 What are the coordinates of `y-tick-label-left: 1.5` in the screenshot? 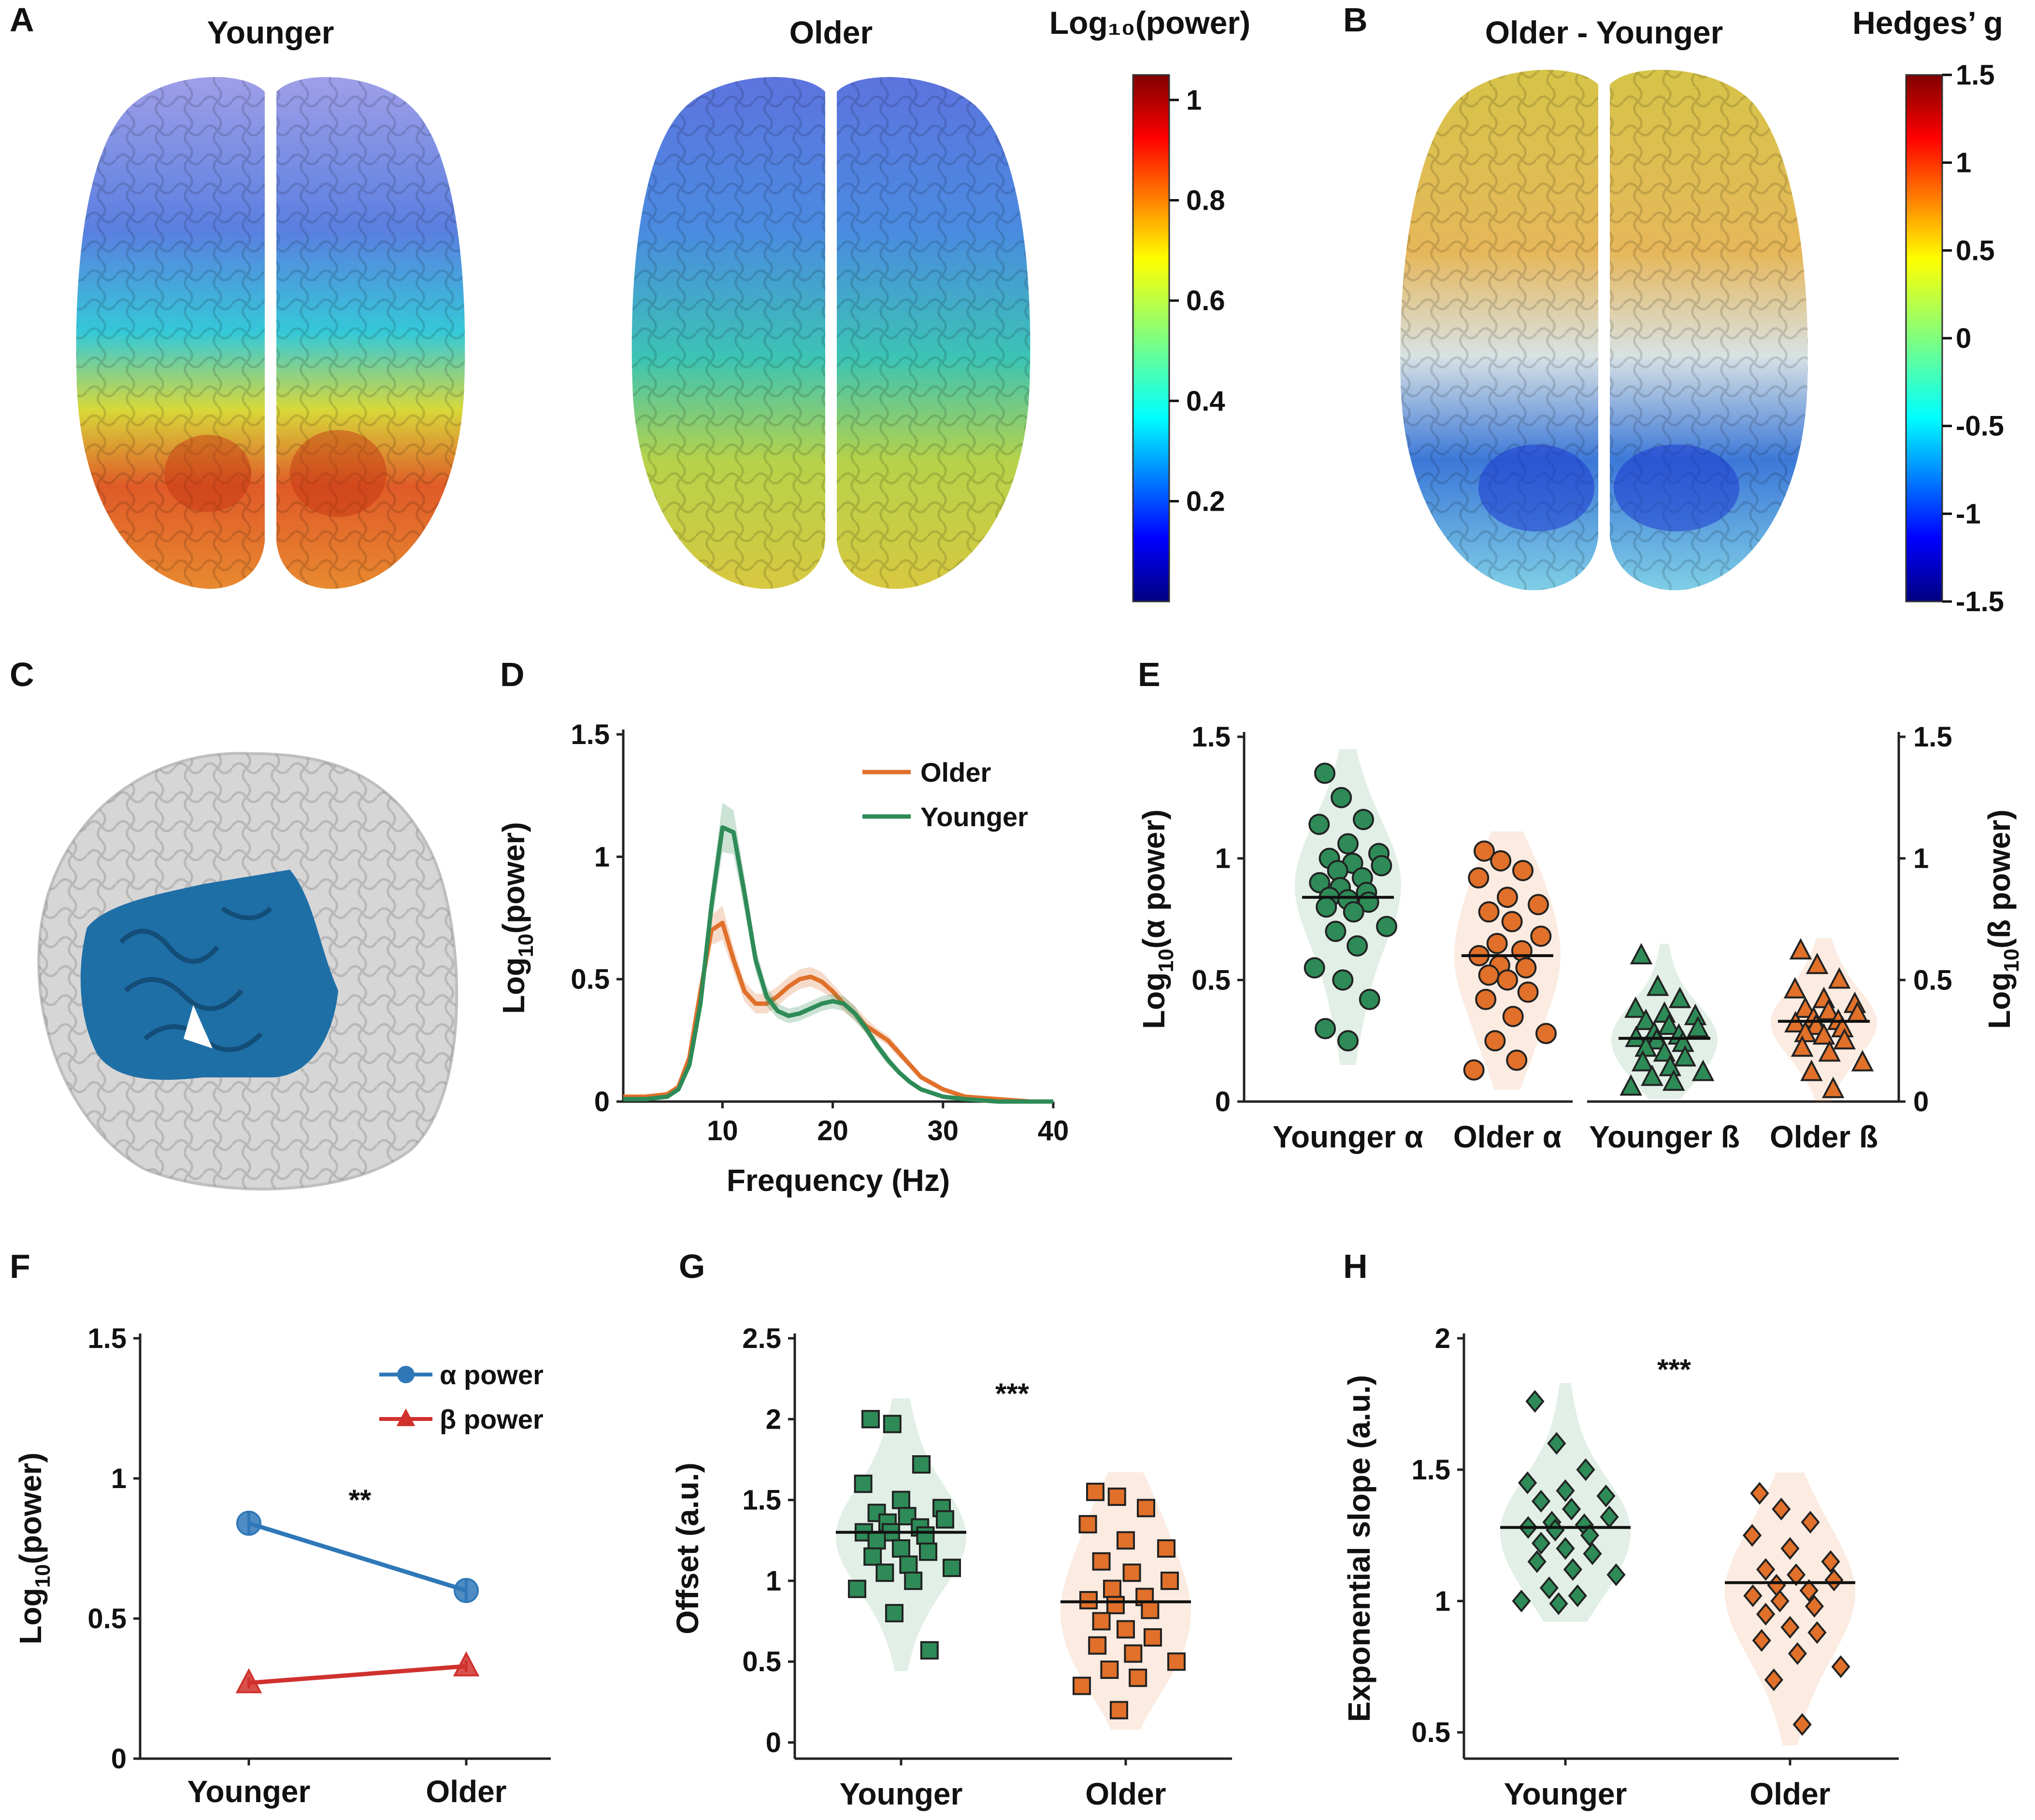 It's located at (1211, 737).